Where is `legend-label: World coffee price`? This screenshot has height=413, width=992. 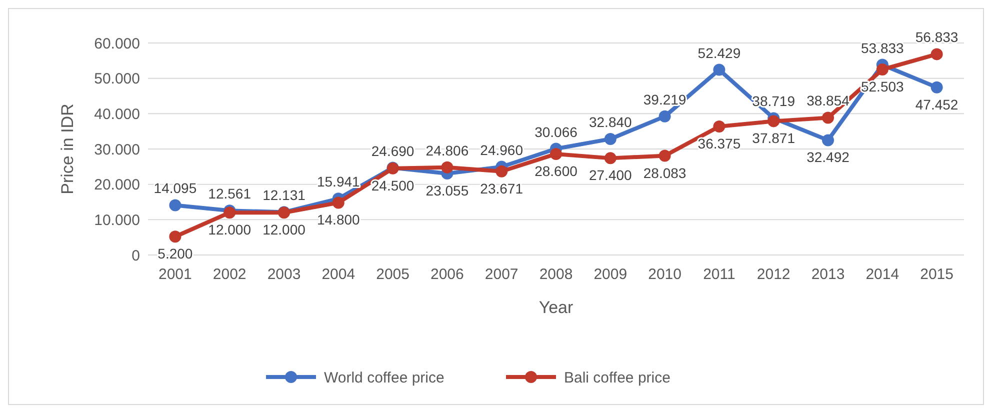
legend-label: World coffee price is located at coordinates (384, 377).